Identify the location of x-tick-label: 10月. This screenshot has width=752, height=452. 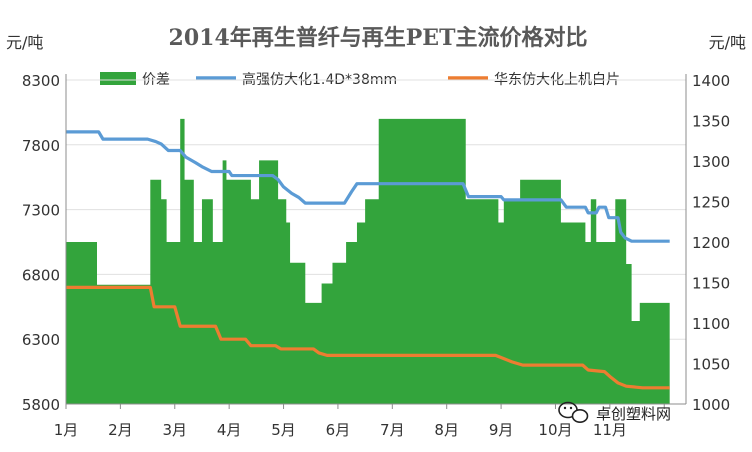
(555, 430).